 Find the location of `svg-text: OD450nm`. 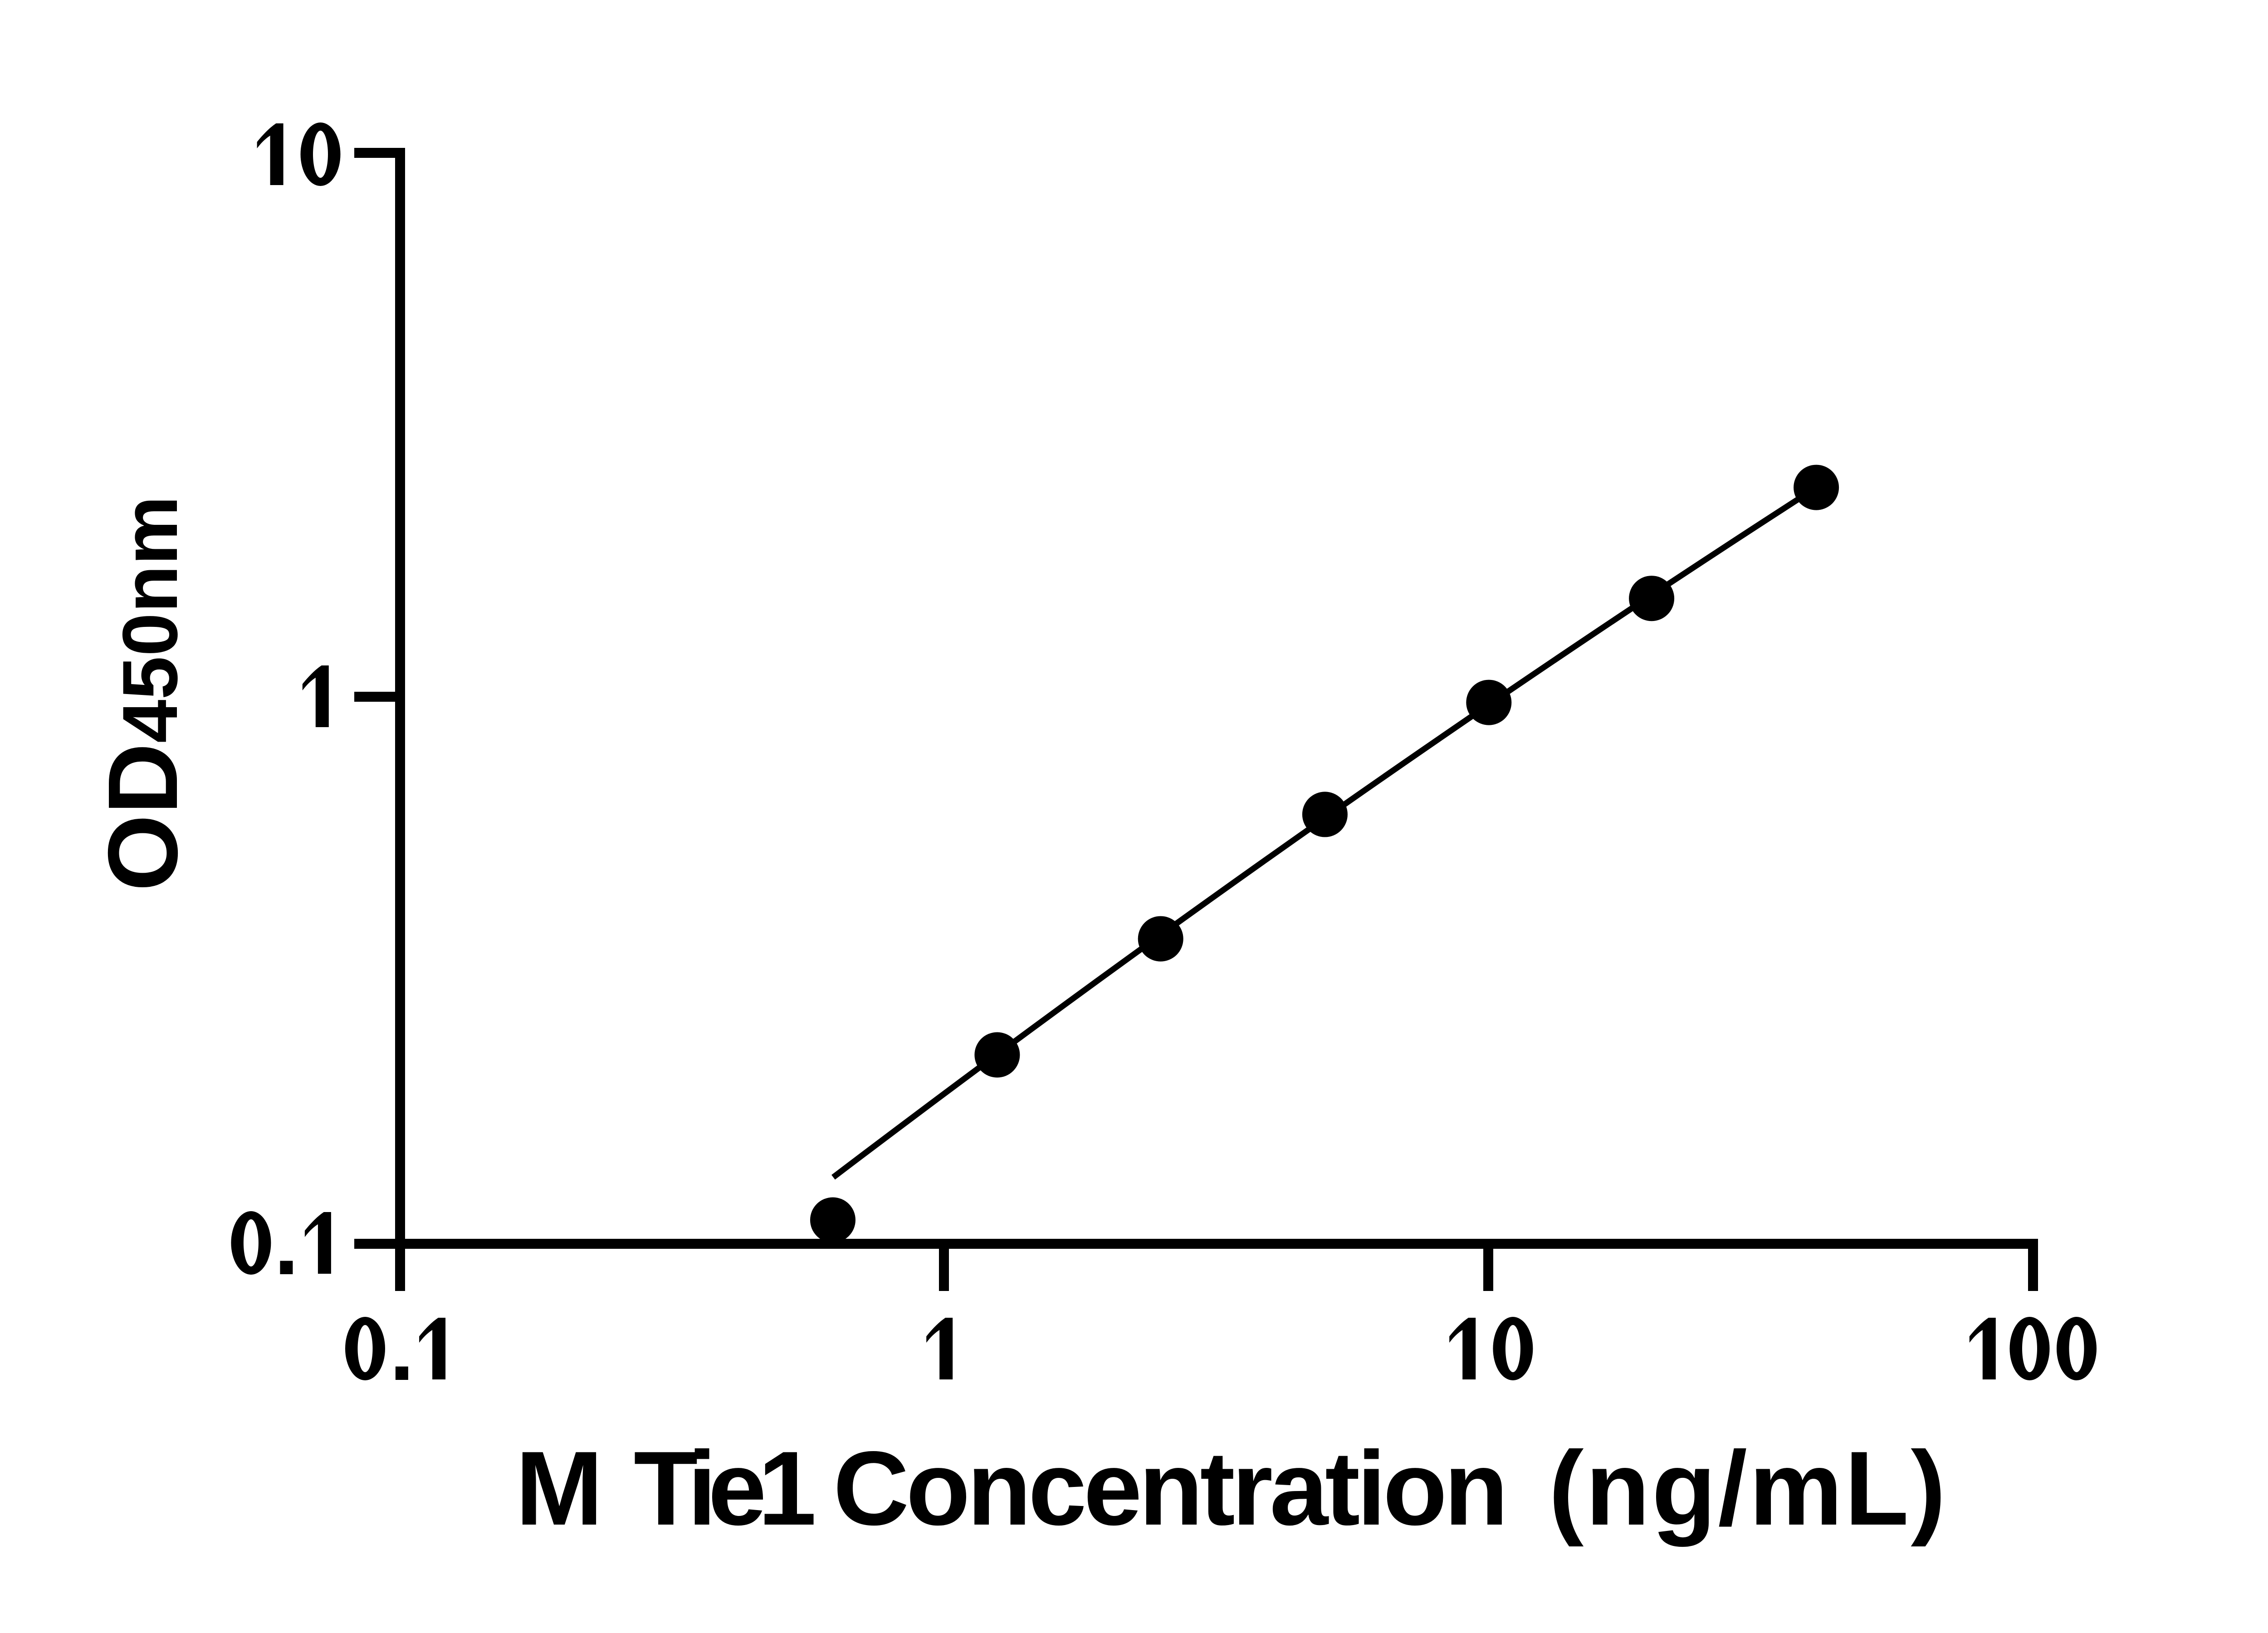

svg-text: OD450nm is located at coordinates (143, 693).